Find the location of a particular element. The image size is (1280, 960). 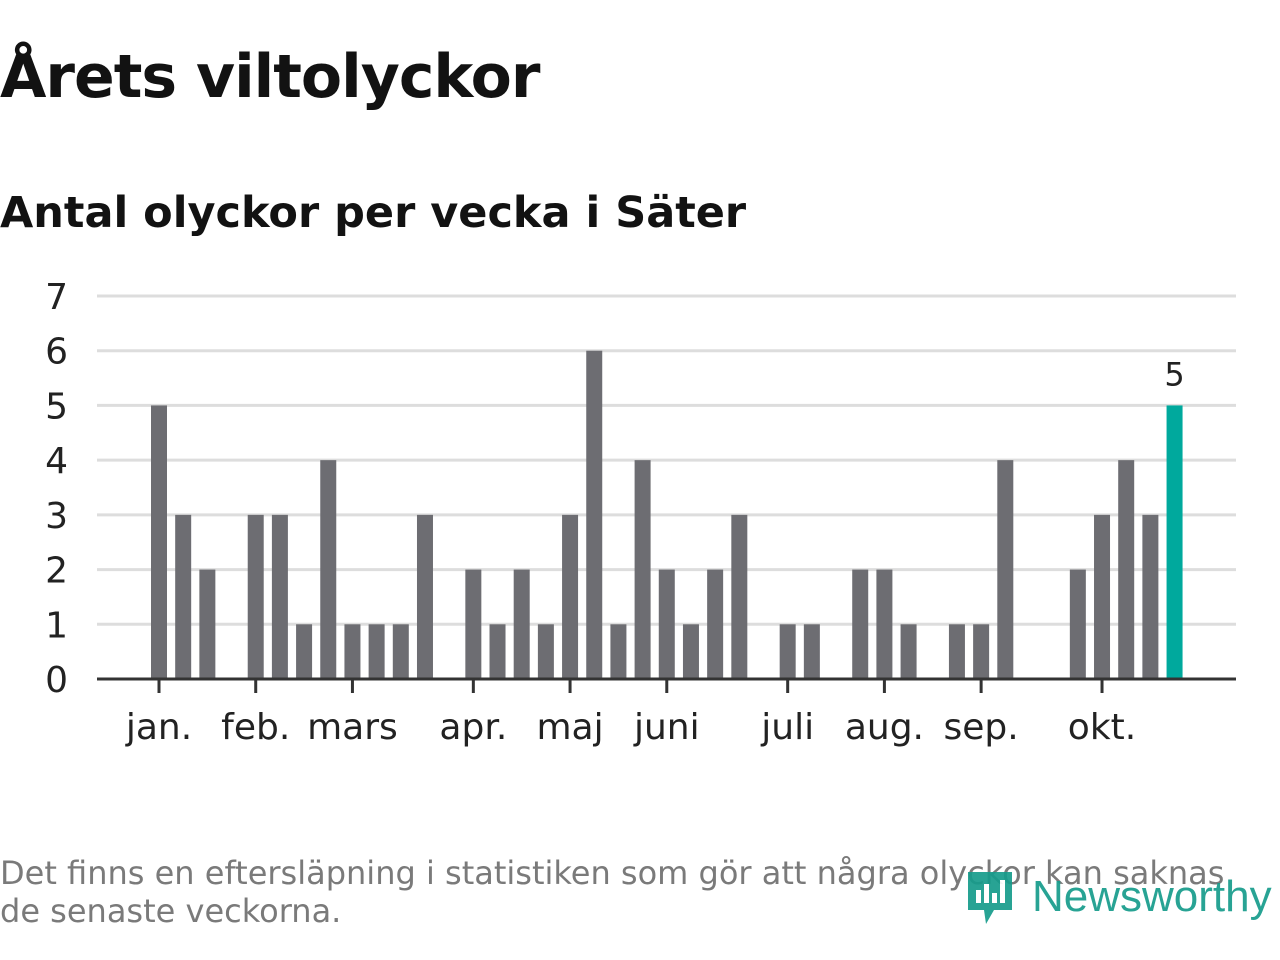

x-tick-label: aug. is located at coordinates (884, 727).